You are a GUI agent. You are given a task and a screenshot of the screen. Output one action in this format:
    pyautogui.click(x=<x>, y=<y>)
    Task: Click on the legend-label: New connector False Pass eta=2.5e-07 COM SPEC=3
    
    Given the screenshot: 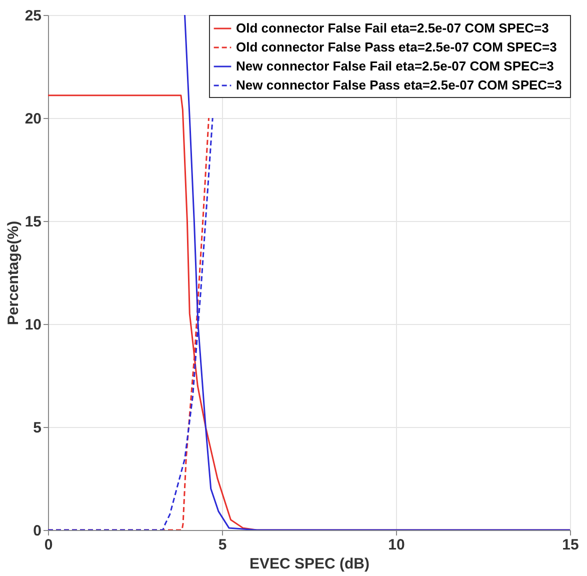 What is the action you would take?
    pyautogui.click(x=399, y=85)
    